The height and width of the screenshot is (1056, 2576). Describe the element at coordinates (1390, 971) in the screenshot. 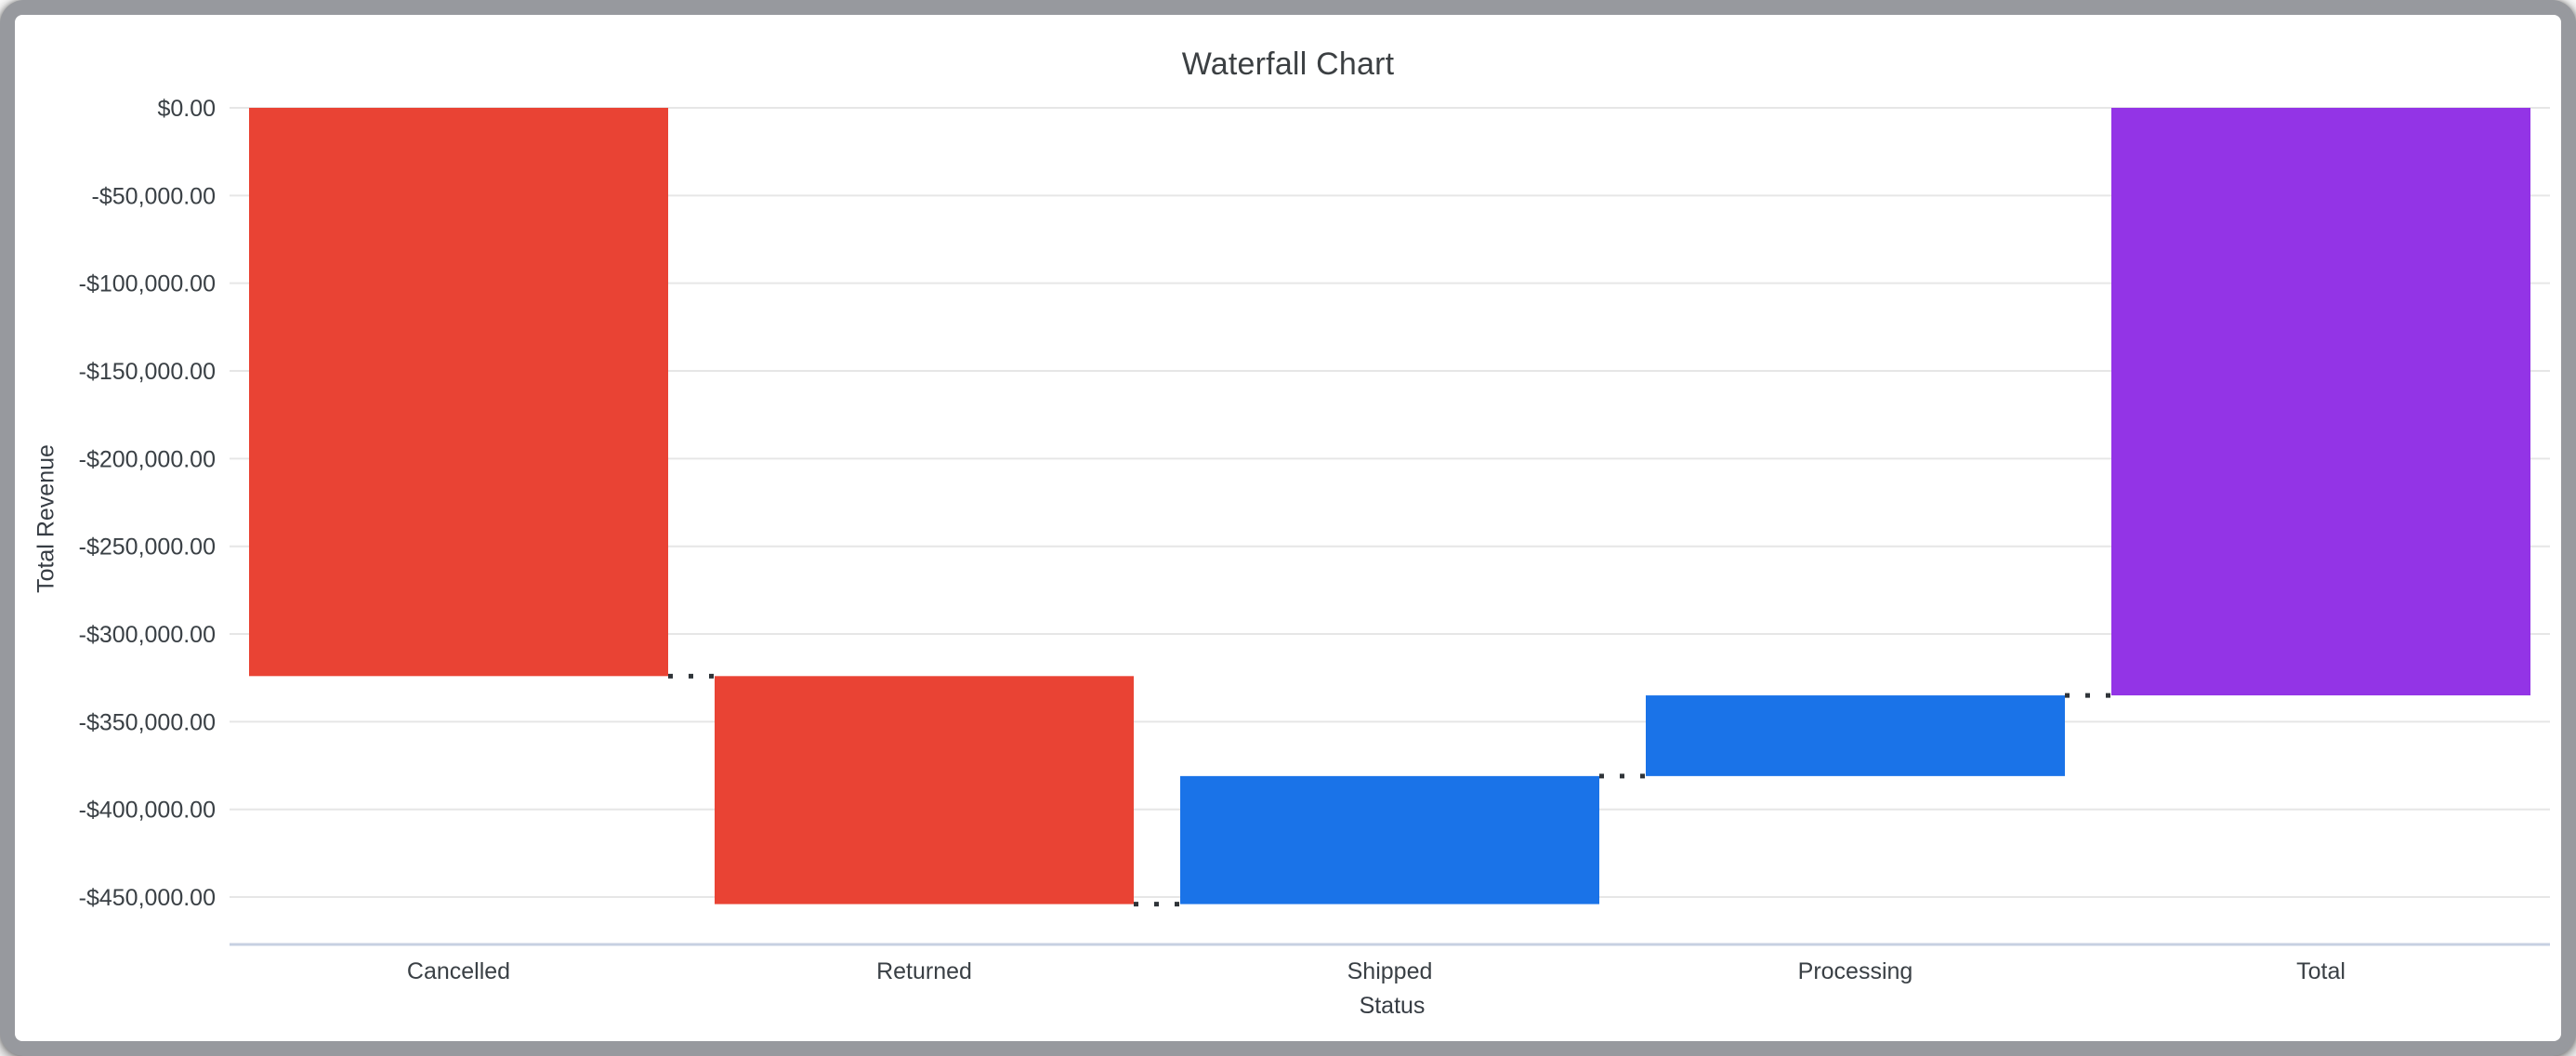

I see `x-tick-label: Shipped` at that location.